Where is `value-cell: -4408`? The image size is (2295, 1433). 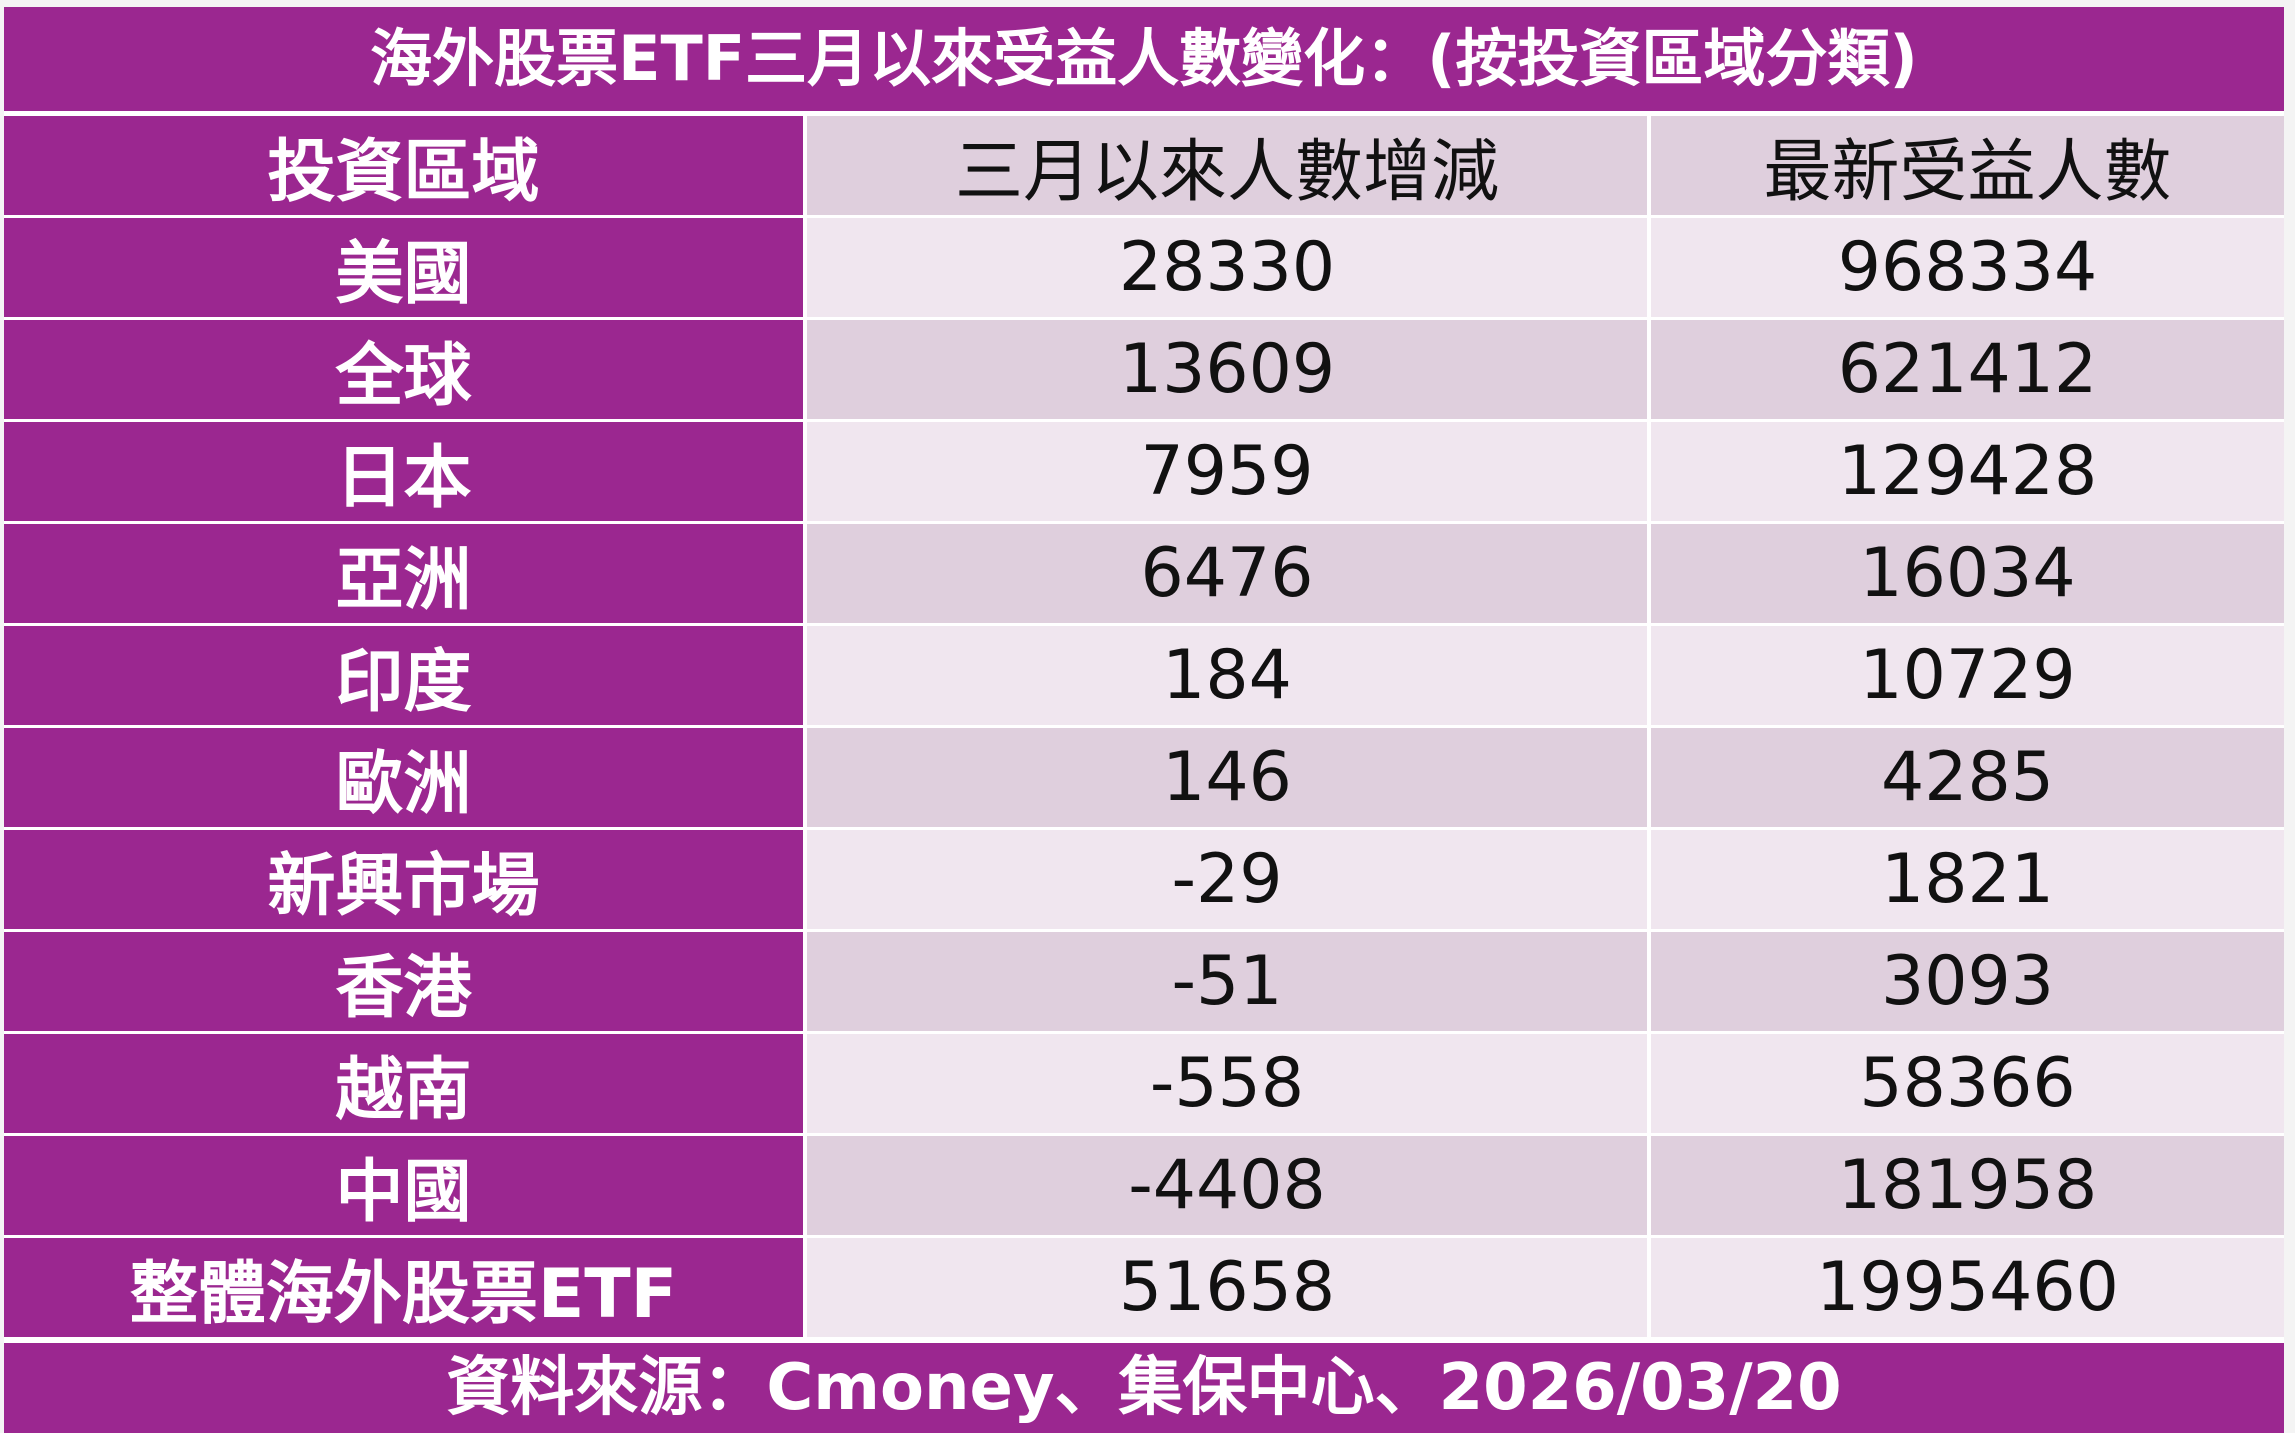 value-cell: -4408 is located at coordinates (1229, 1185).